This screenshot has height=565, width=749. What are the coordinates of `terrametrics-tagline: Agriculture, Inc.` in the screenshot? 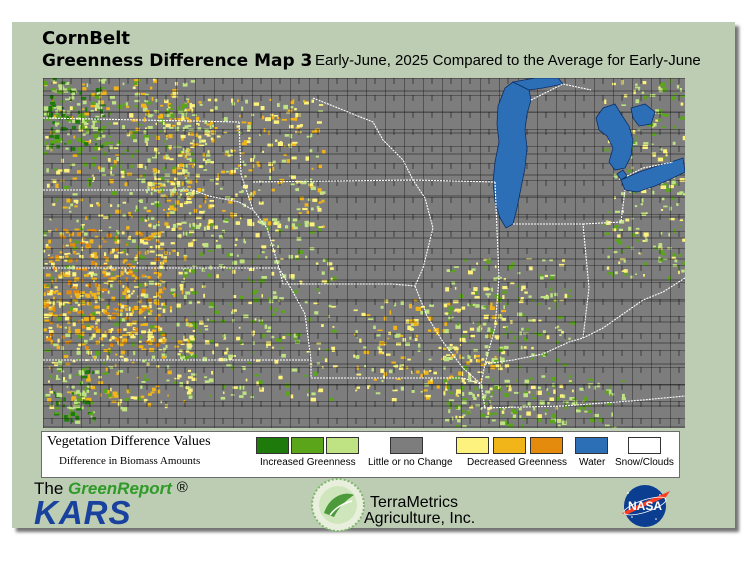 It's located at (420, 518).